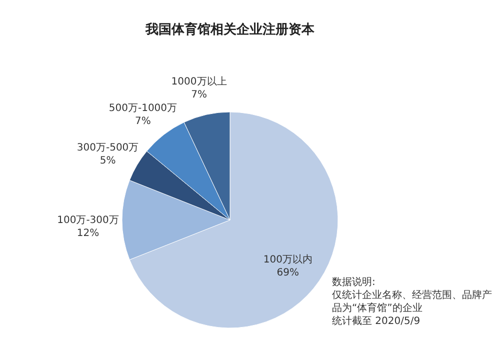 The width and height of the screenshot is (500, 362). Describe the element at coordinates (88, 233) in the screenshot. I see `data-label: 12%` at that location.